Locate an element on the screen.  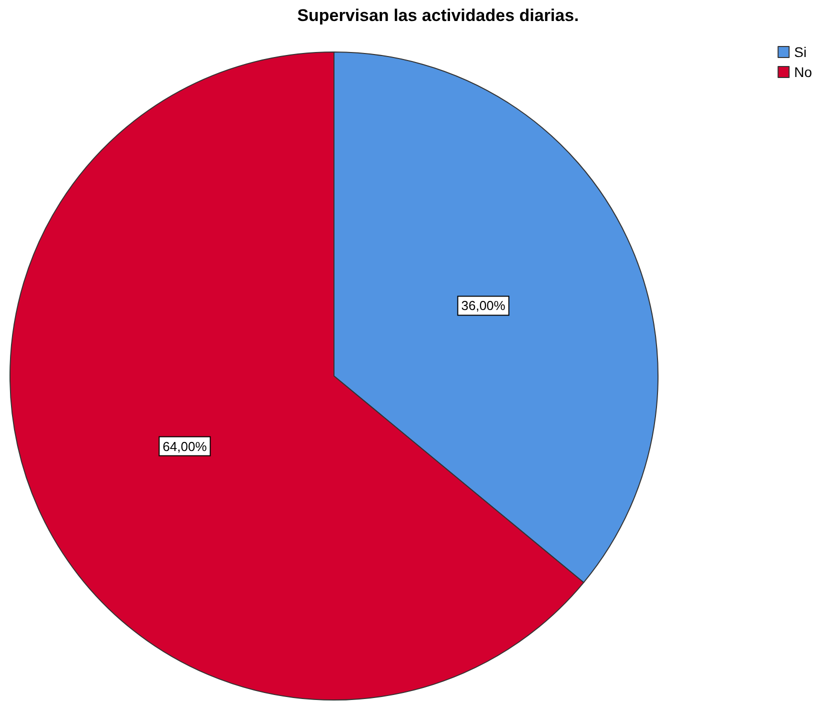
chart-title: Supervisan las actividades diarias. is located at coordinates (438, 15).